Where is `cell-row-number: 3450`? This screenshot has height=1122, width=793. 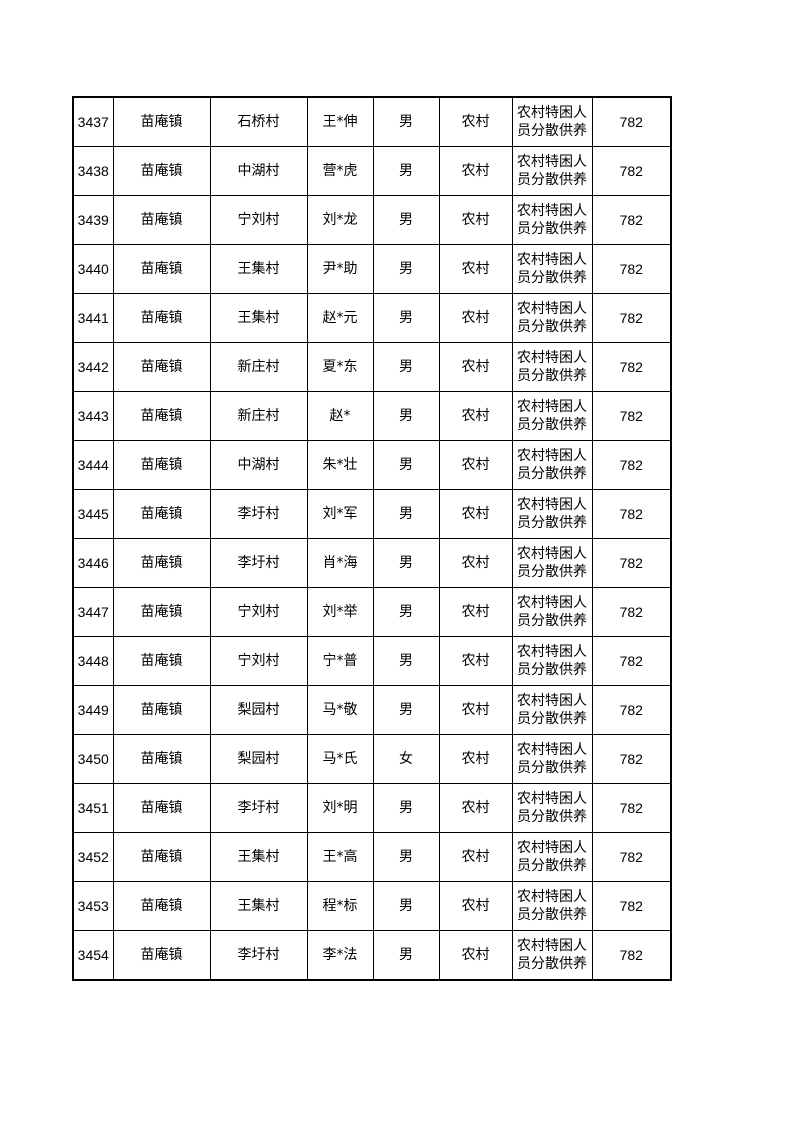 cell-row-number: 3450 is located at coordinates (93, 759).